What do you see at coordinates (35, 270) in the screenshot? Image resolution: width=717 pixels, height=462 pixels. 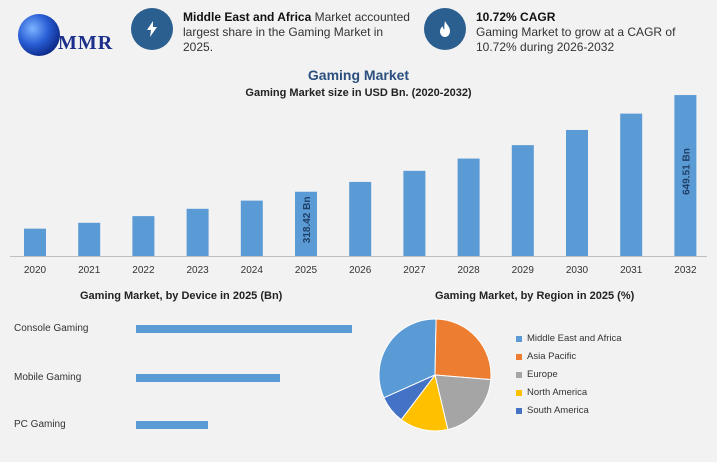 I see `x-tick-label: 2020` at bounding box center [35, 270].